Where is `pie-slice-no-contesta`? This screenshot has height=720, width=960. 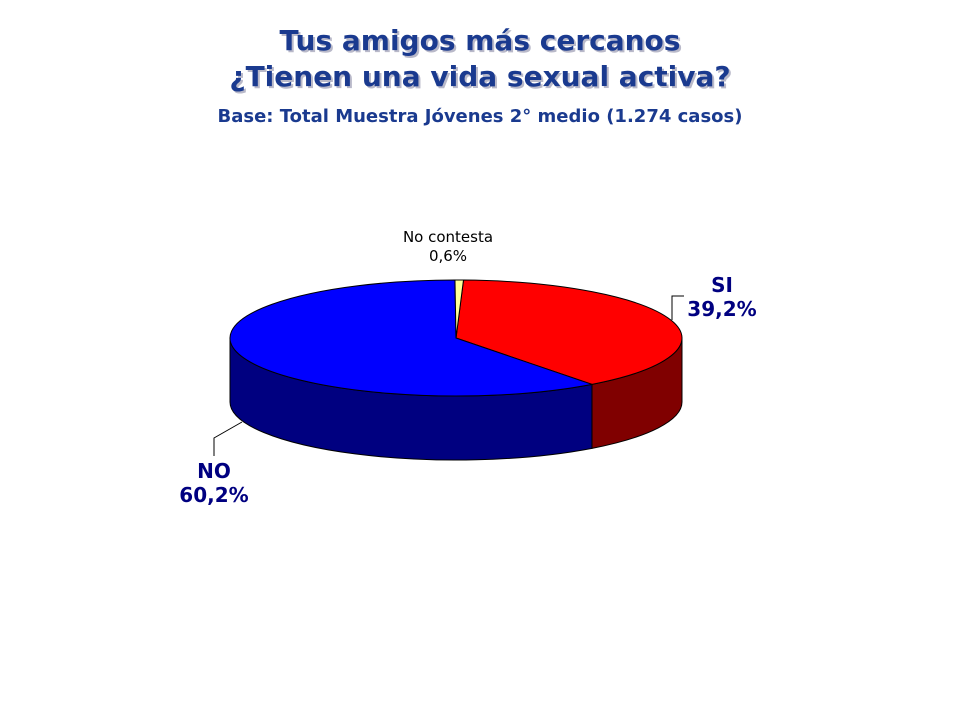 pie-slice-no-contesta is located at coordinates (459, 309).